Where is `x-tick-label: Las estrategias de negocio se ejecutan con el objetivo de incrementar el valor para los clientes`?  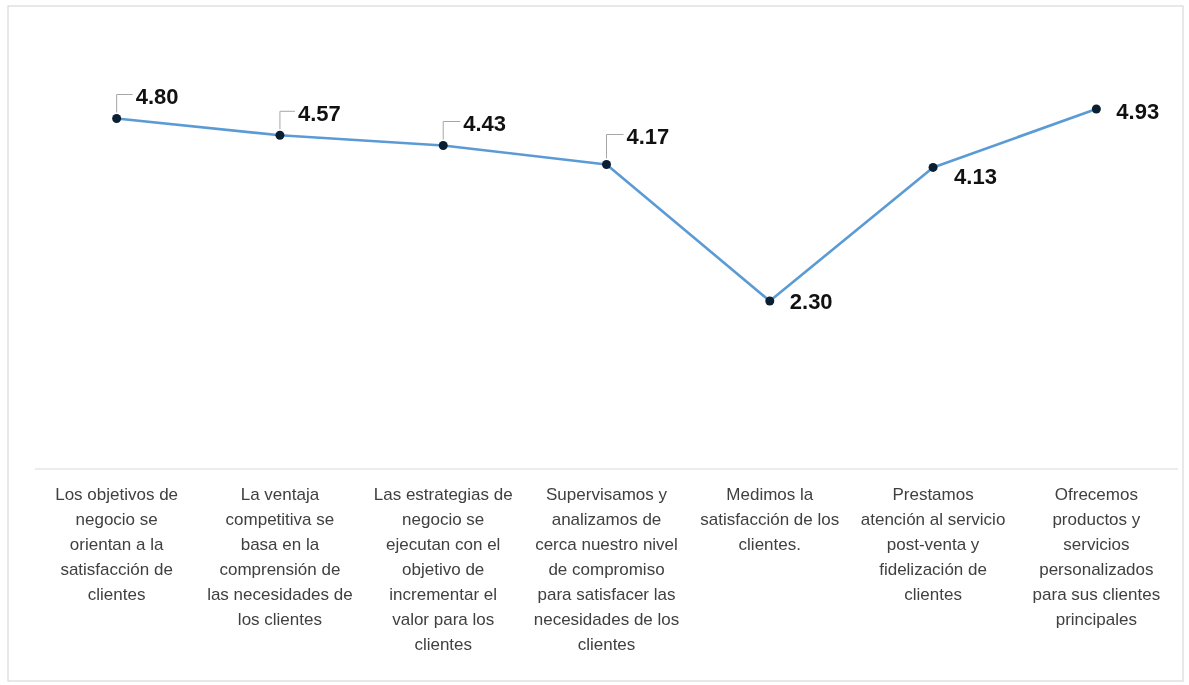 x-tick-label: Las estrategias de negocio se ejecutan con el objetivo de incrementar el valor para los clientes is located at coordinates (443, 569).